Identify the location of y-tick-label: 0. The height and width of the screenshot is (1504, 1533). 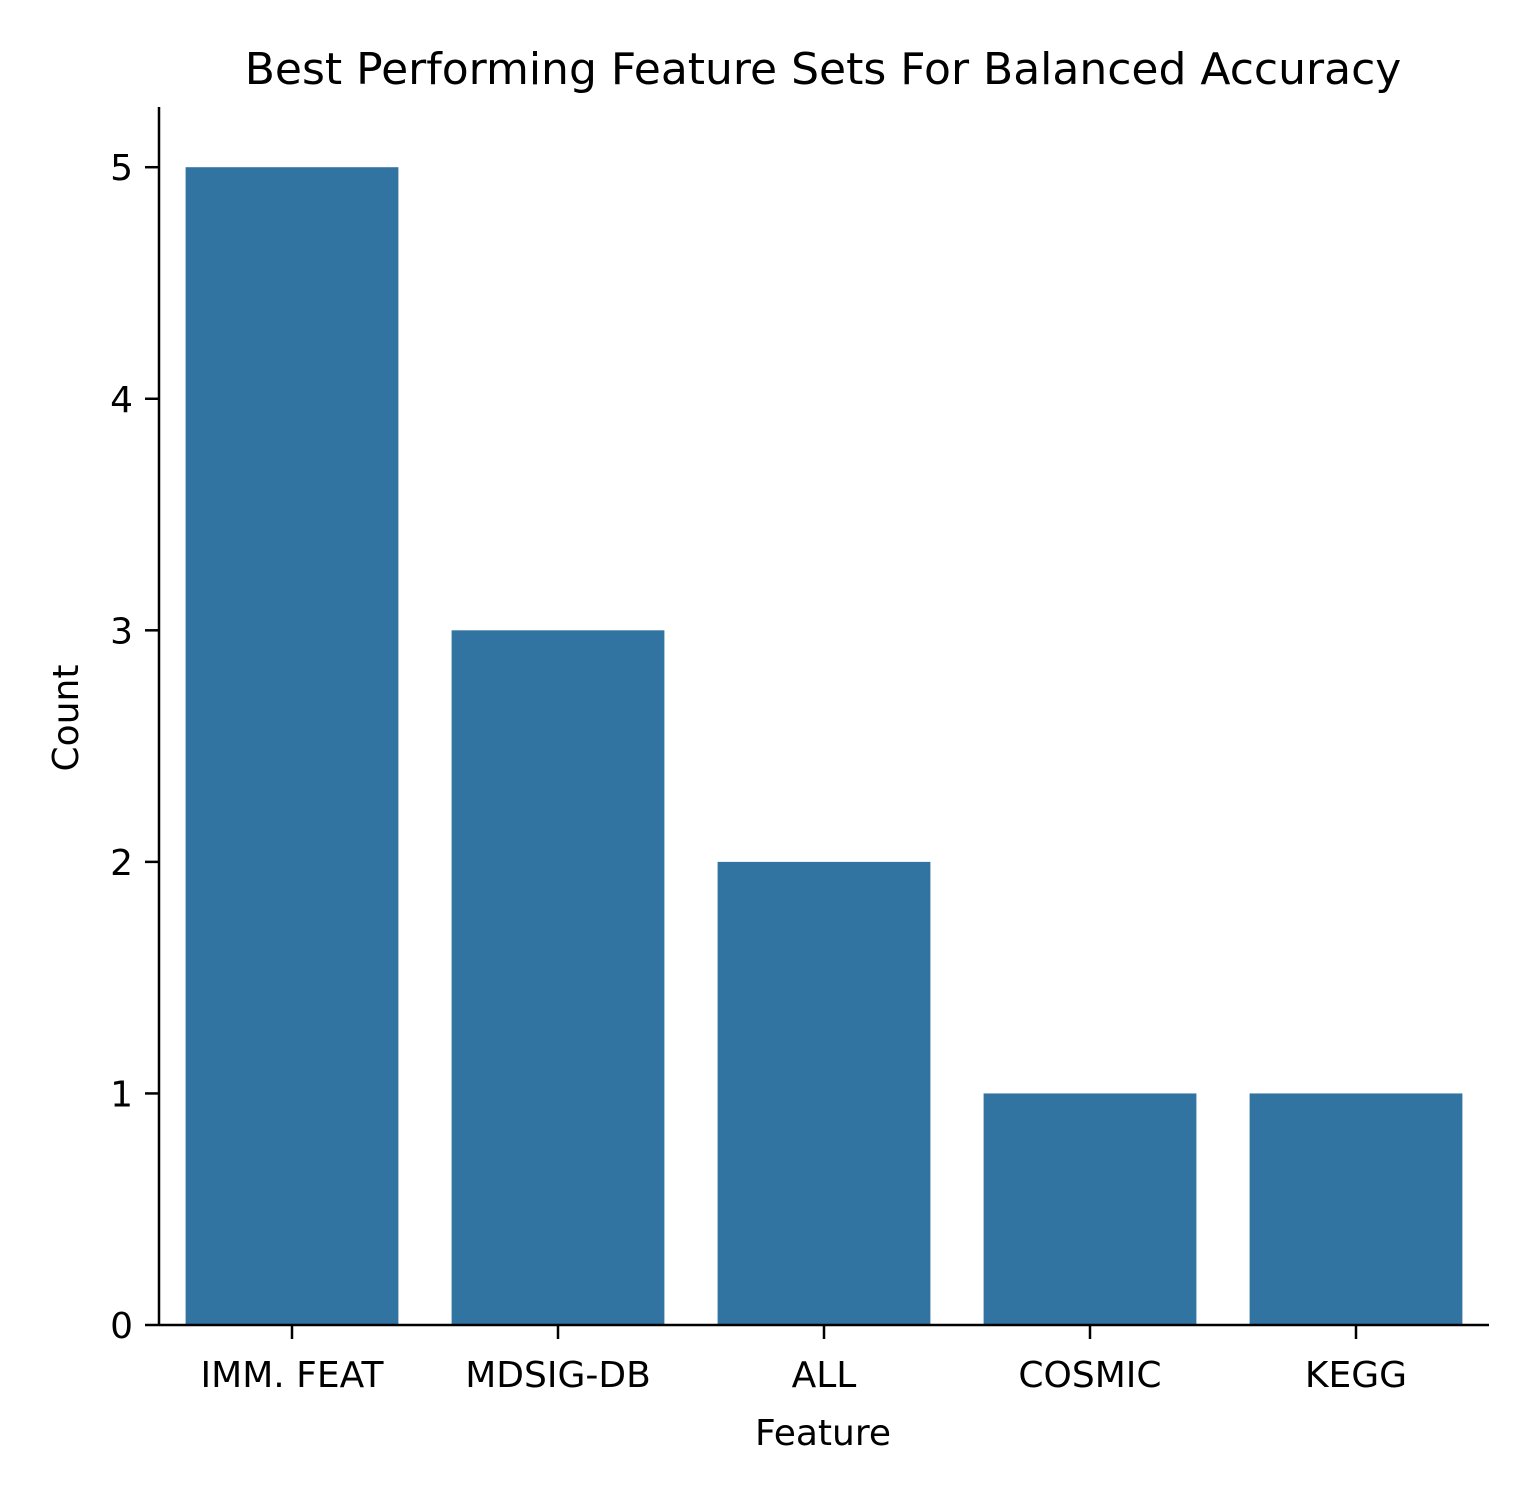
(121, 1326).